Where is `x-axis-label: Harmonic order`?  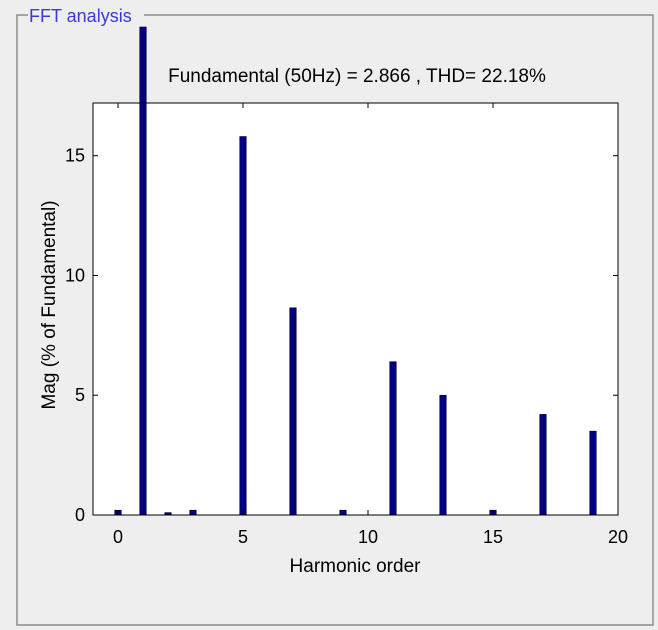
x-axis-label: Harmonic order is located at coordinates (356, 566).